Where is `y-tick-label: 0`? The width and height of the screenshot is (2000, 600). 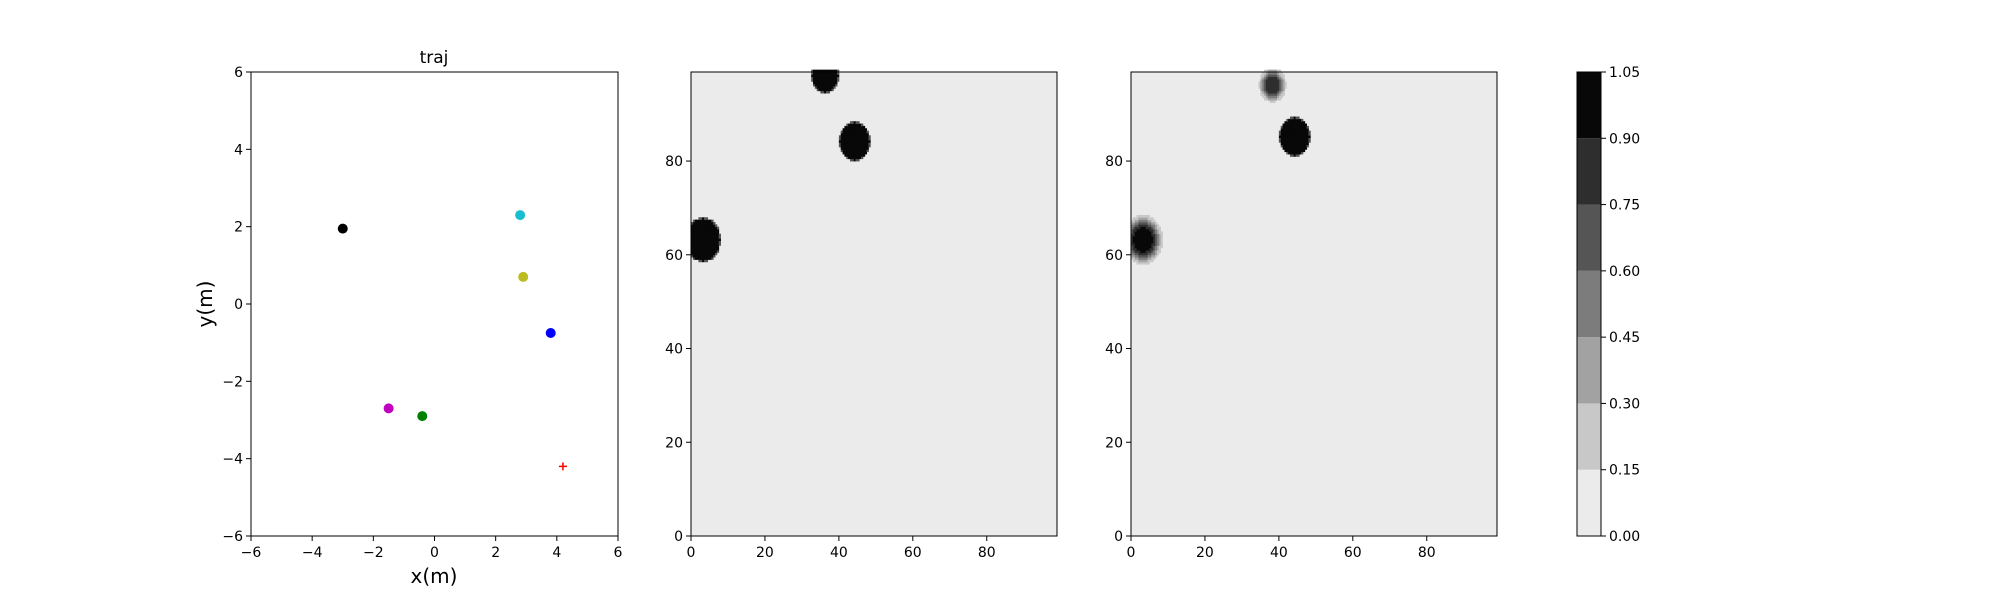 y-tick-label: 0 is located at coordinates (238, 305).